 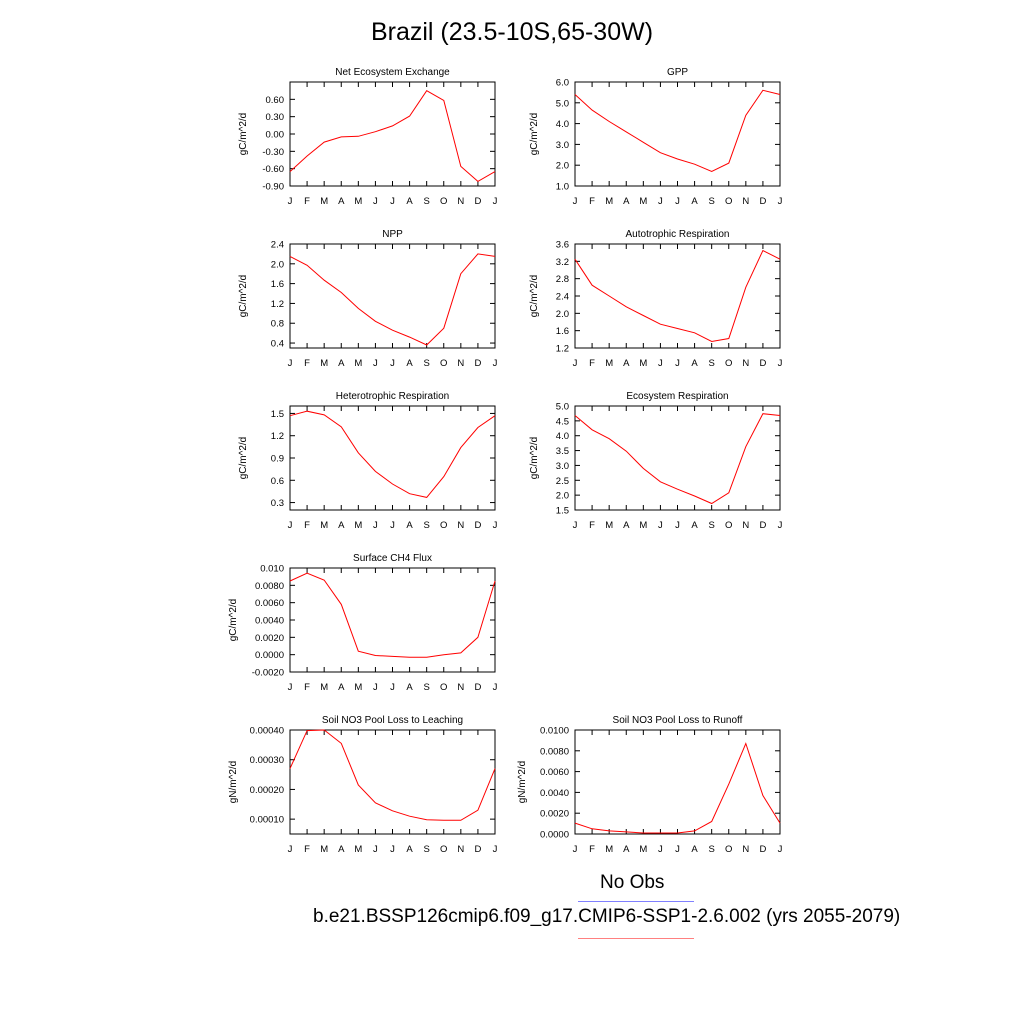 I want to click on chart-5-xtick-label: F, so click(x=592, y=525).